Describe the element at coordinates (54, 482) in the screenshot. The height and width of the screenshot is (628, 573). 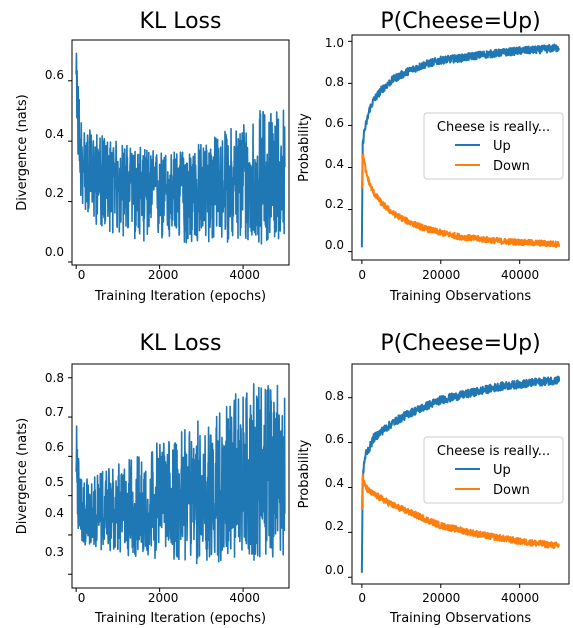
I see `y-tick-label: 0.5` at that location.